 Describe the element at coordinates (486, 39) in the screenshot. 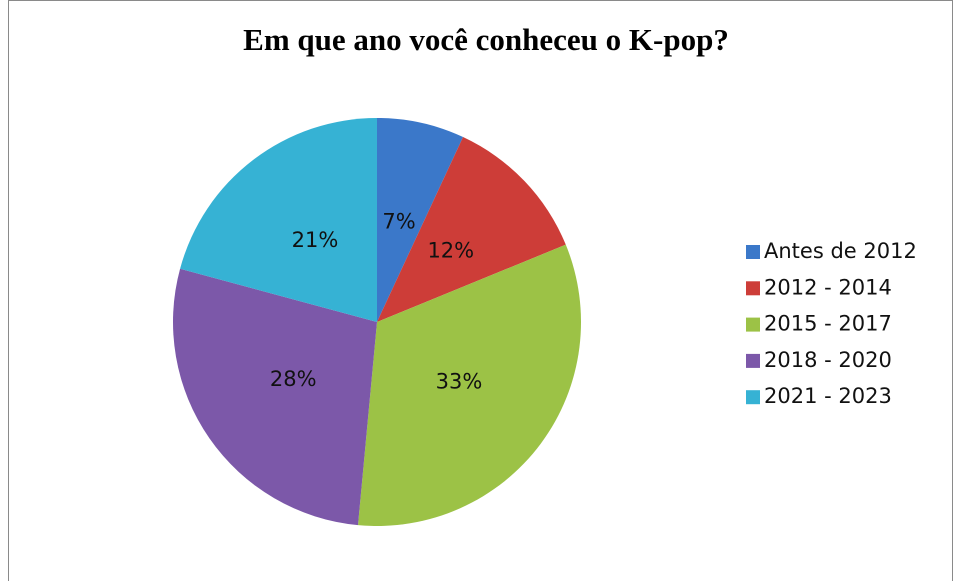

I see `chart-title: Em que ano você conheceu o K-pop?` at that location.